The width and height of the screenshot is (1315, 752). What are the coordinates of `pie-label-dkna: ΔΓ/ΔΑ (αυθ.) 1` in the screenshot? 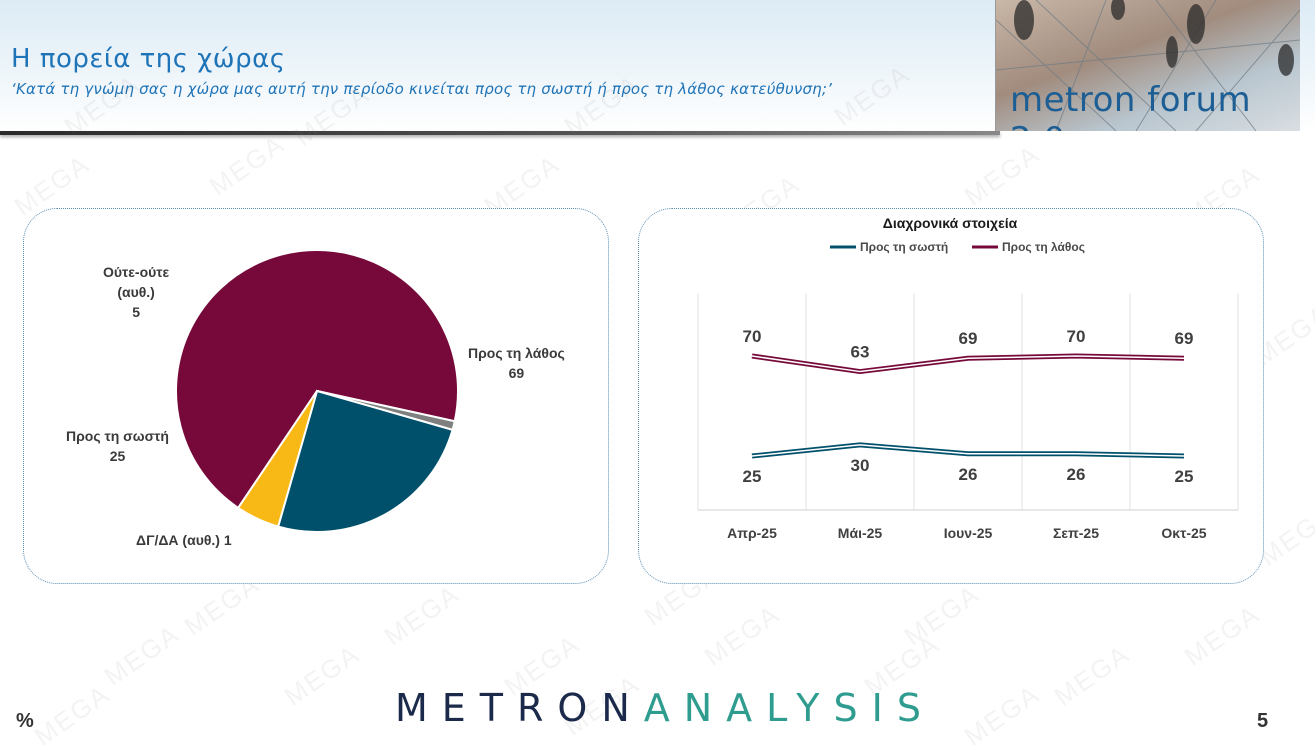 It's located at (184, 540).